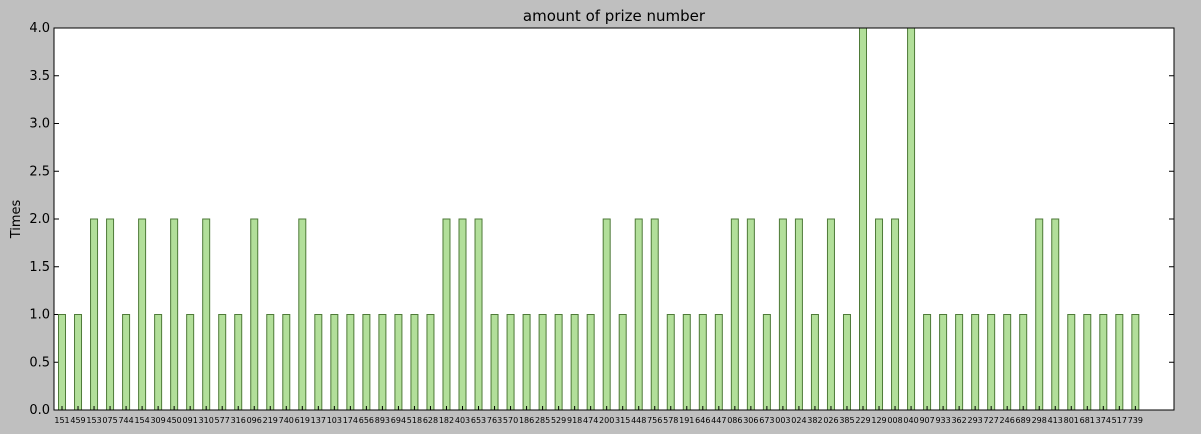  I want to click on x-tick-label-182: 182, so click(446, 420).